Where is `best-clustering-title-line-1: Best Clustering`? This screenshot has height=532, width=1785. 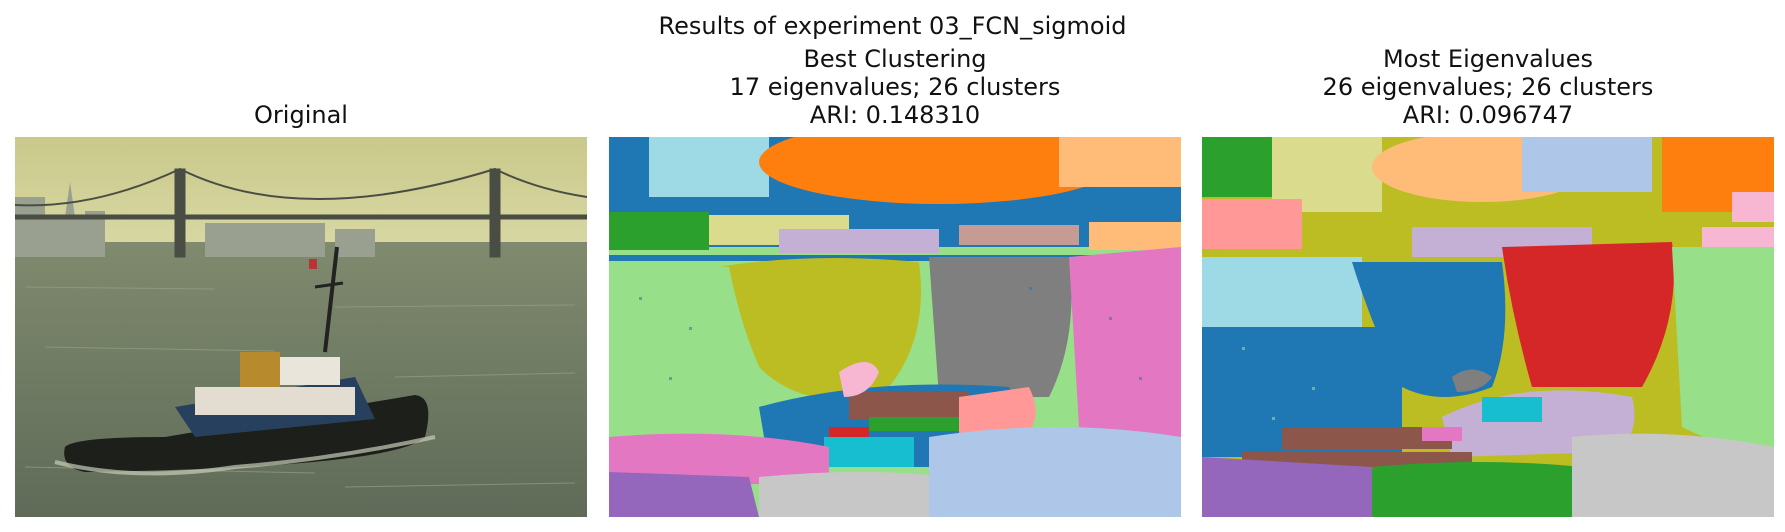
best-clustering-title-line-1: Best Clustering is located at coordinates (895, 59).